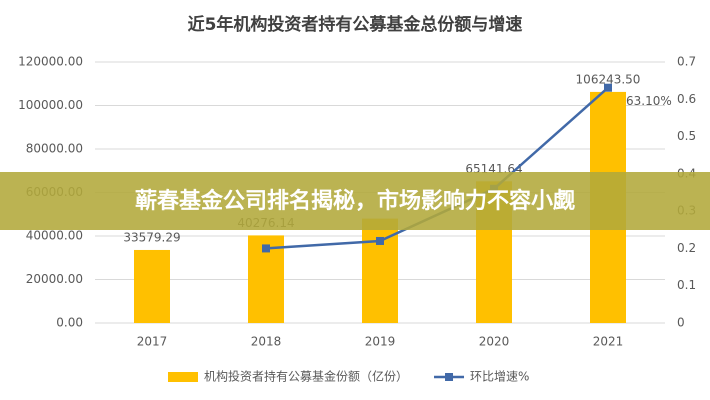 The image size is (710, 400). Describe the element at coordinates (494, 342) in the screenshot. I see `x-tick-label: 2020` at that location.